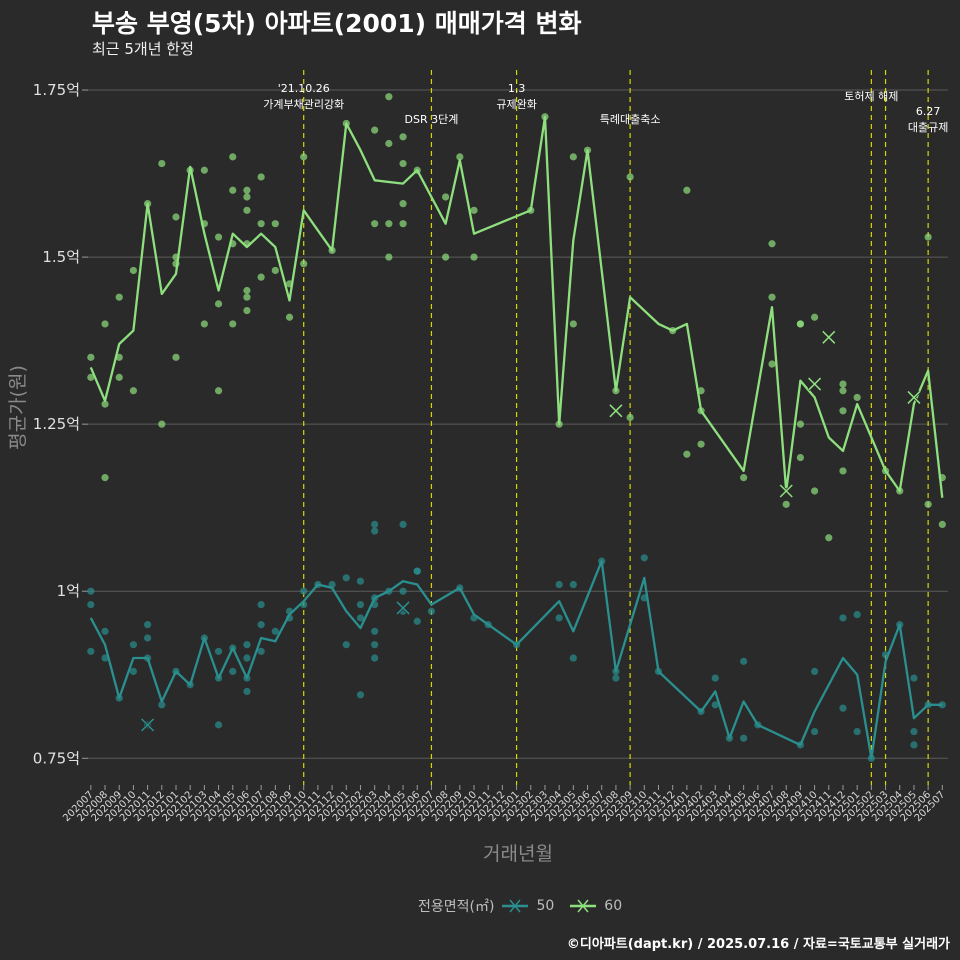  Describe the element at coordinates (613, 906) in the screenshot. I see `legend-label-60: 60` at that location.